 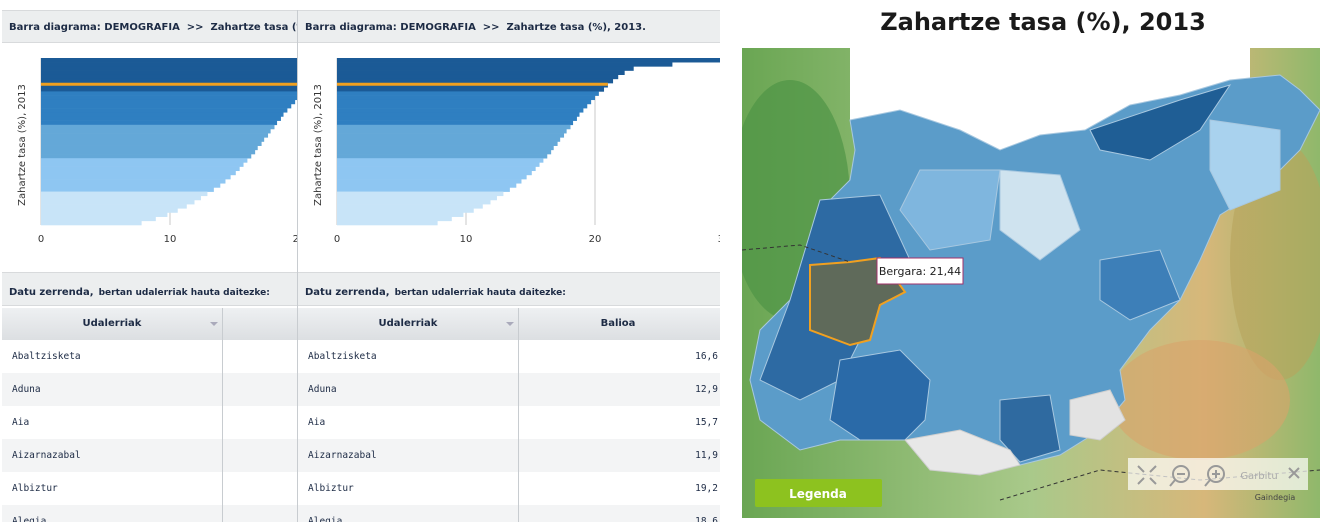 I want to click on list-subtitle: bertan udalerriak hauta daitezke:, so click(x=184, y=293).